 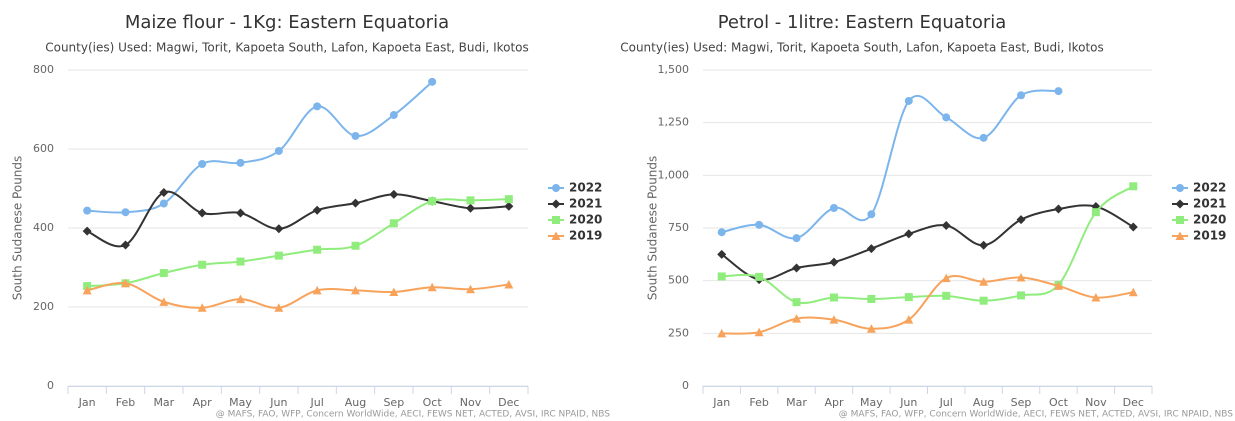 What do you see at coordinates (433, 402) in the screenshot?
I see `x-tick-label: Oct` at bounding box center [433, 402].